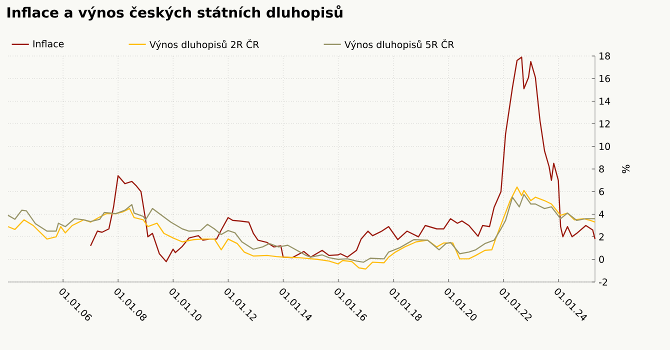 Image resolution: width=670 pixels, height=350 pixels. Describe the element at coordinates (204, 44) in the screenshot. I see `legend-label: Výnos dluhopisů 2R ČR` at that location.